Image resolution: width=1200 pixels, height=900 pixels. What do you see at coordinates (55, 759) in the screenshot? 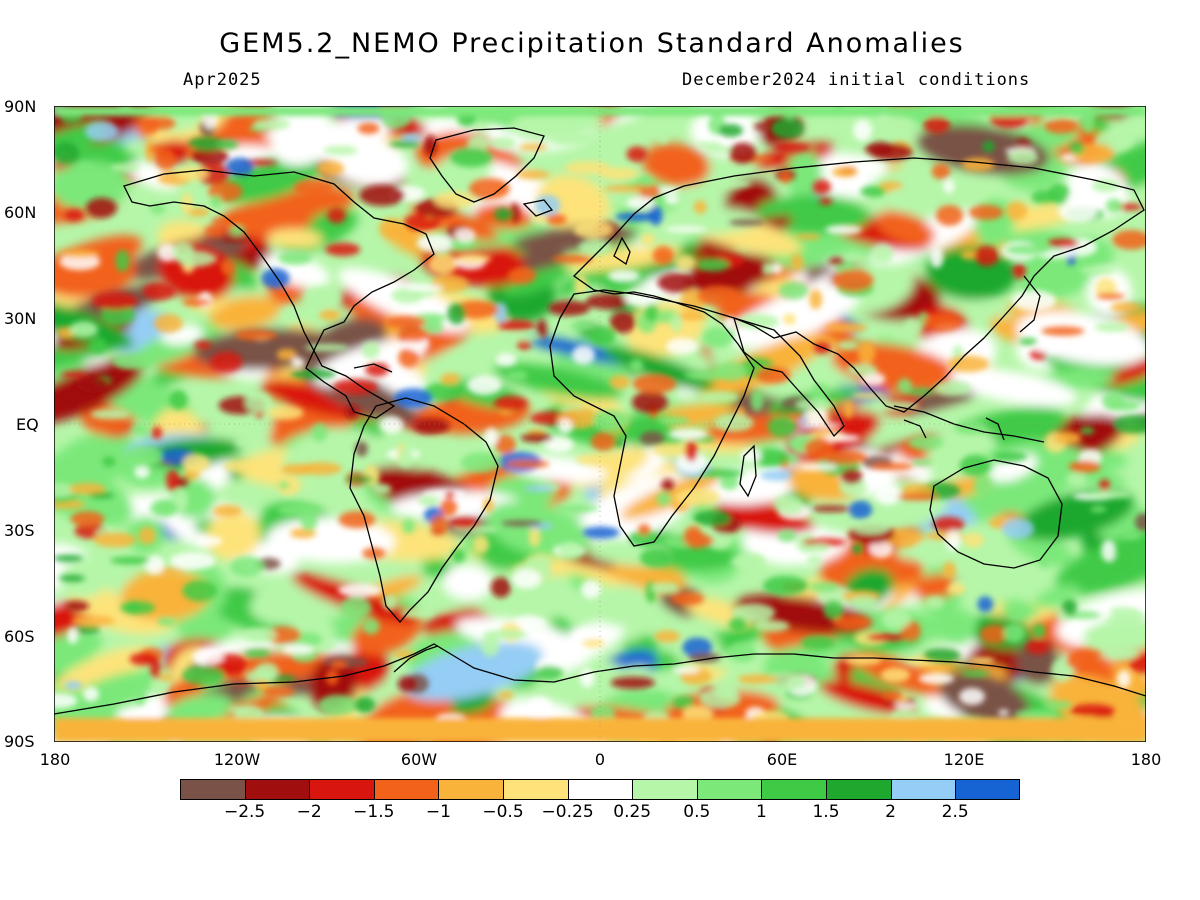
I see `lon-label-180w: 180` at bounding box center [55, 759].